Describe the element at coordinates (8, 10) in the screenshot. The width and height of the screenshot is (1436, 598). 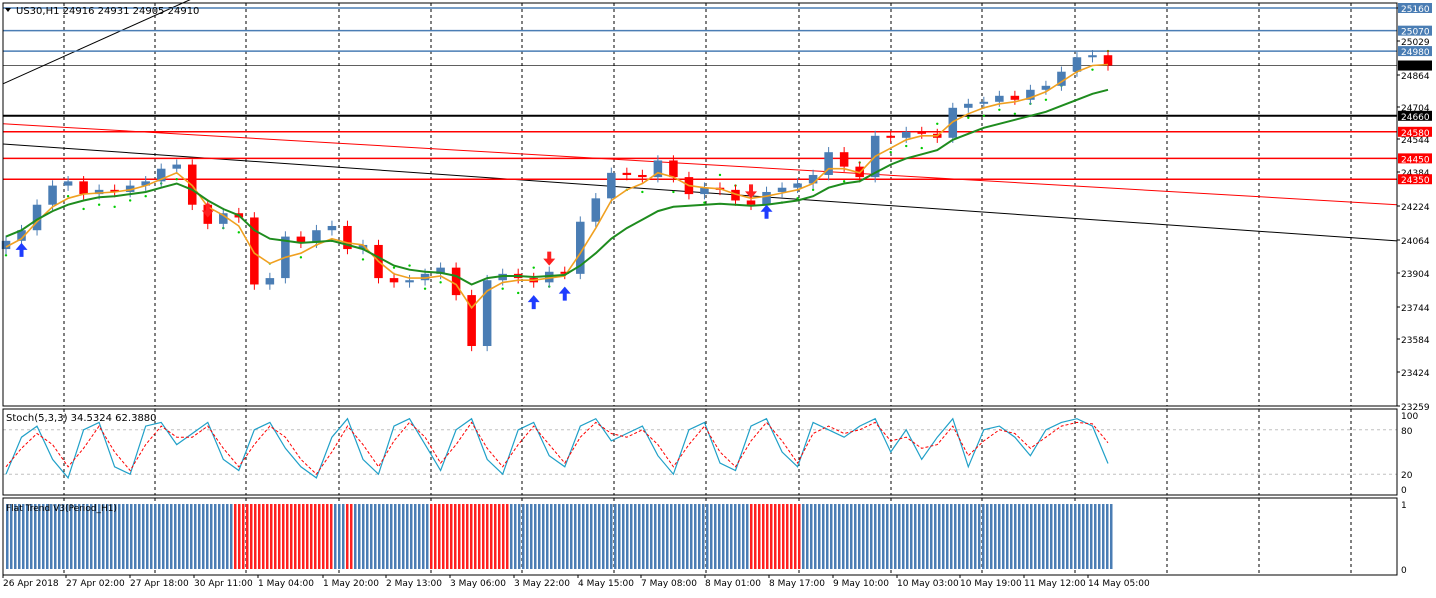
I see `collapse-triangle-icon` at that location.